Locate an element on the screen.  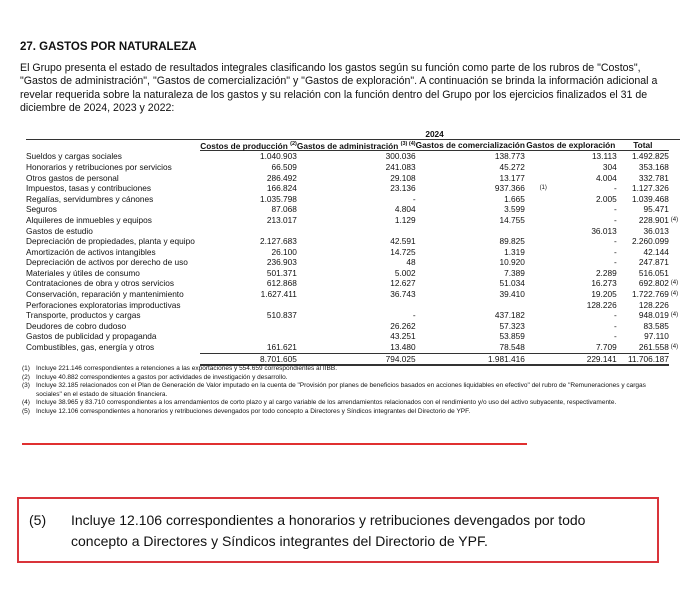
cell: 51.034 is located at coordinates (470, 283).